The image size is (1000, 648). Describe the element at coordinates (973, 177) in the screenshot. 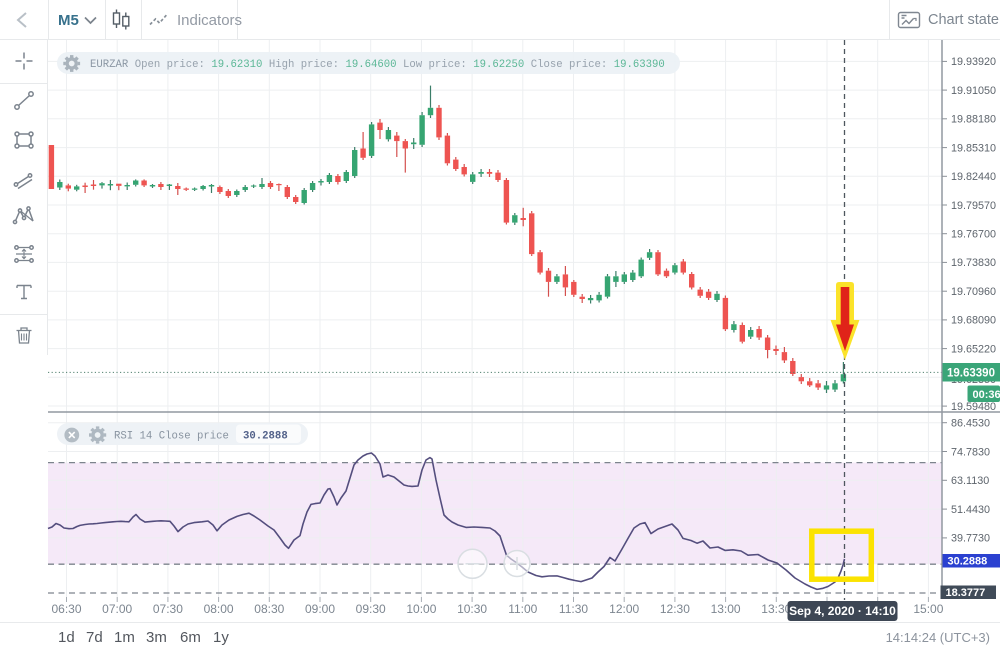

I see `svg-text: 19.82440` at that location.